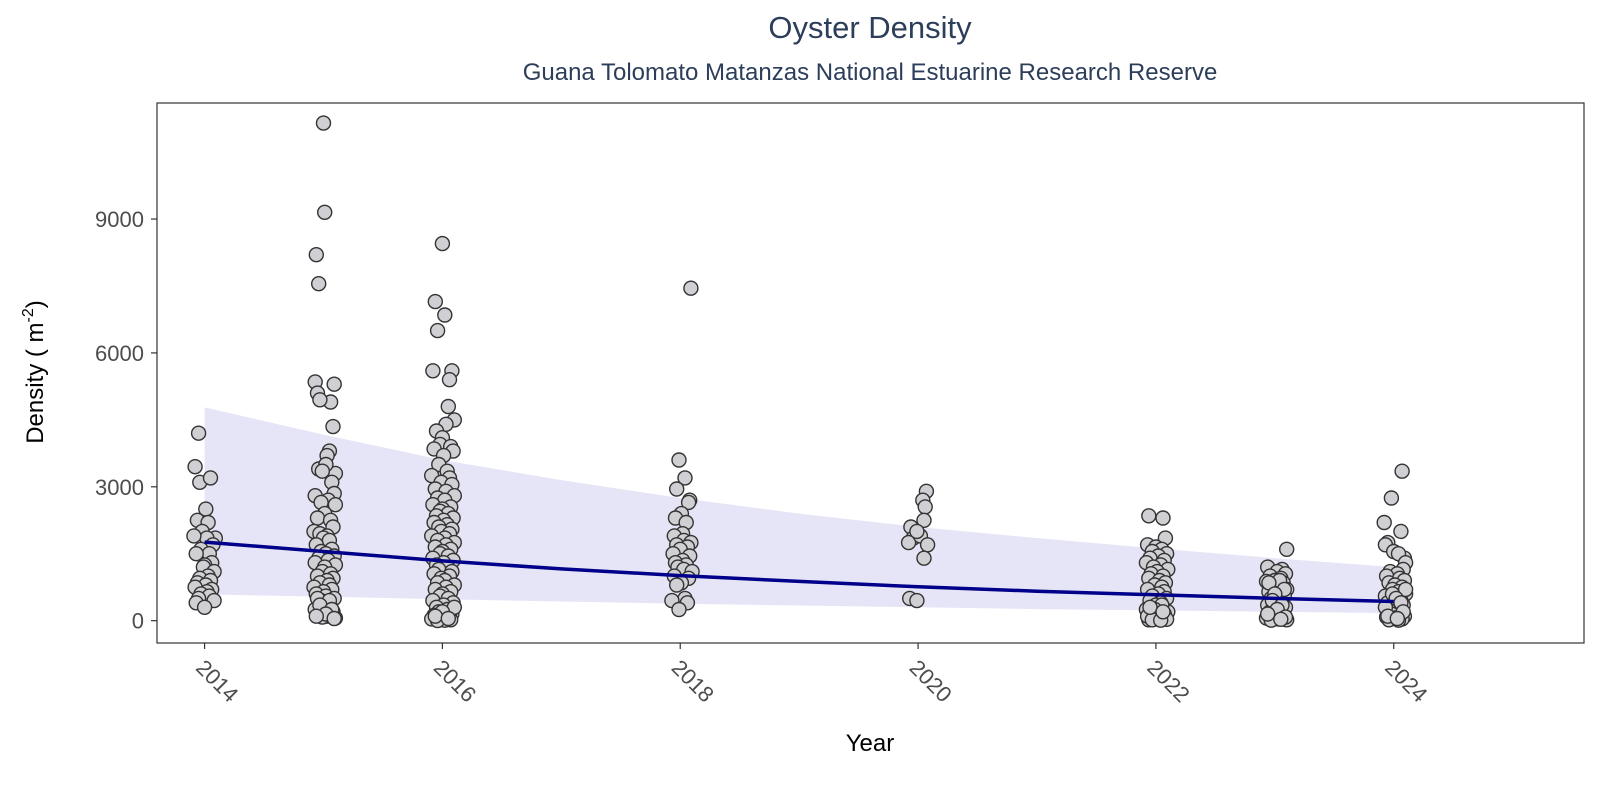  I want to click on x-tick-label: 2024, so click(1406, 681).